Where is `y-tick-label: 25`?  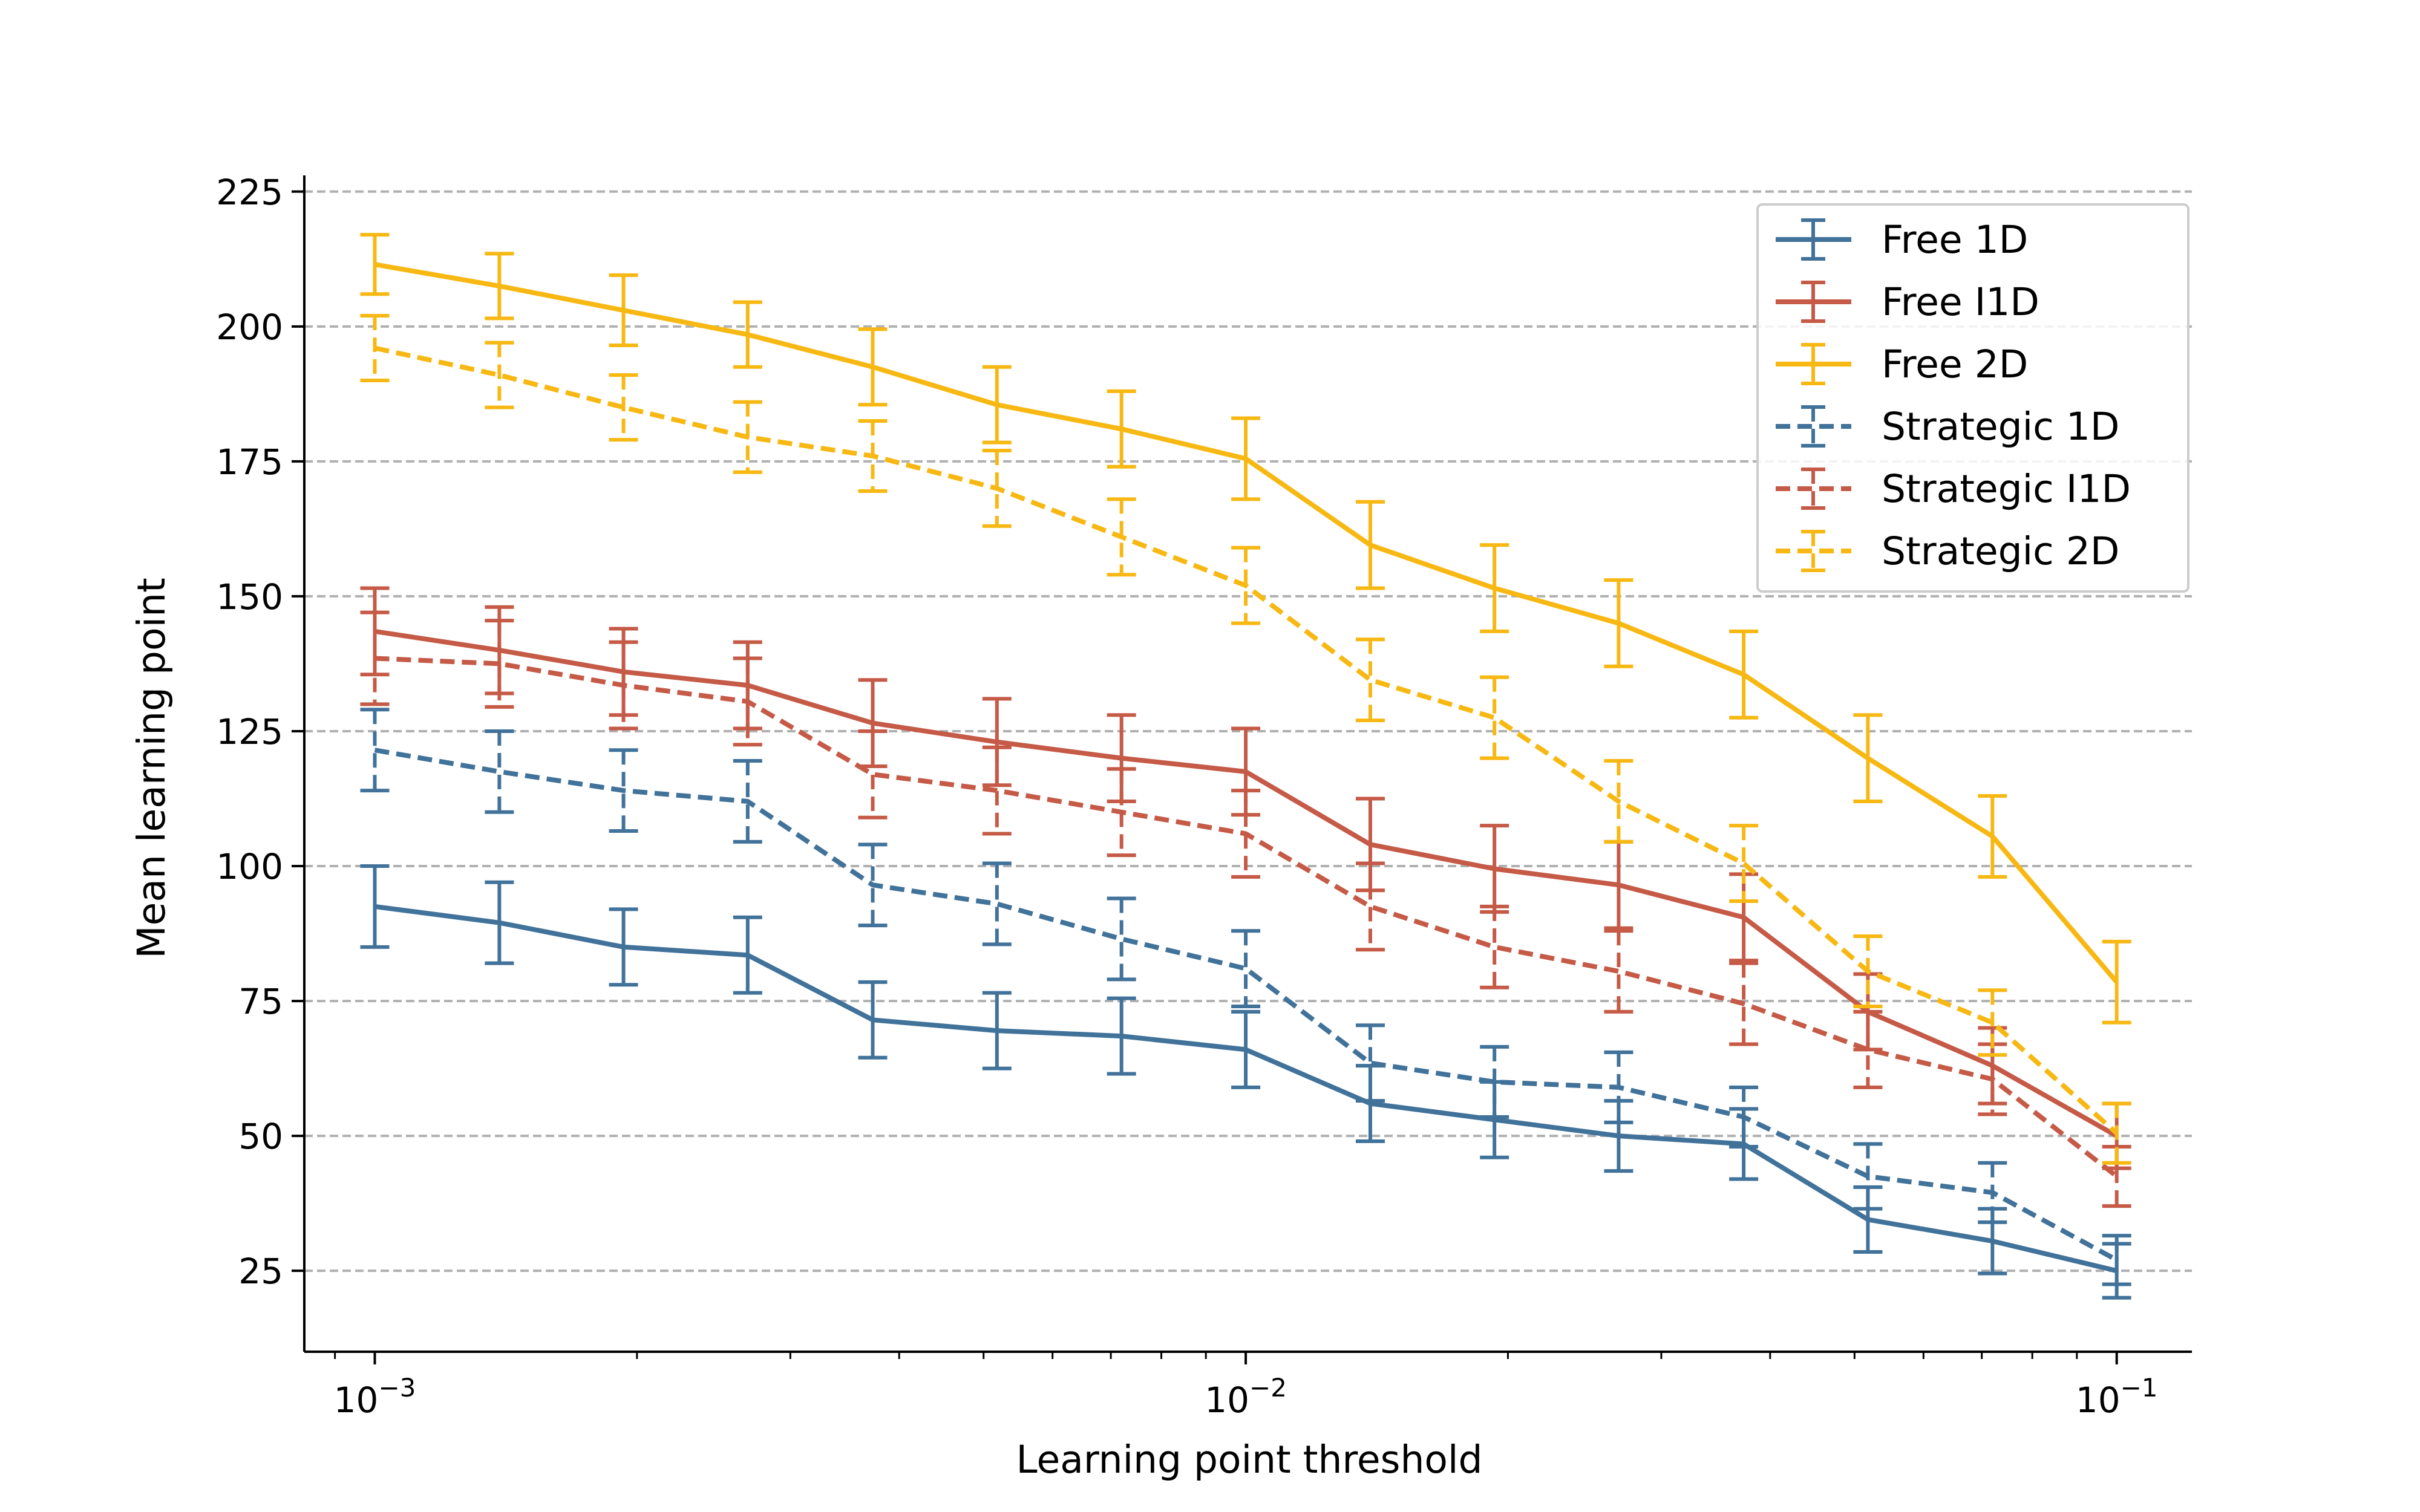
y-tick-label: 25 is located at coordinates (260, 1271).